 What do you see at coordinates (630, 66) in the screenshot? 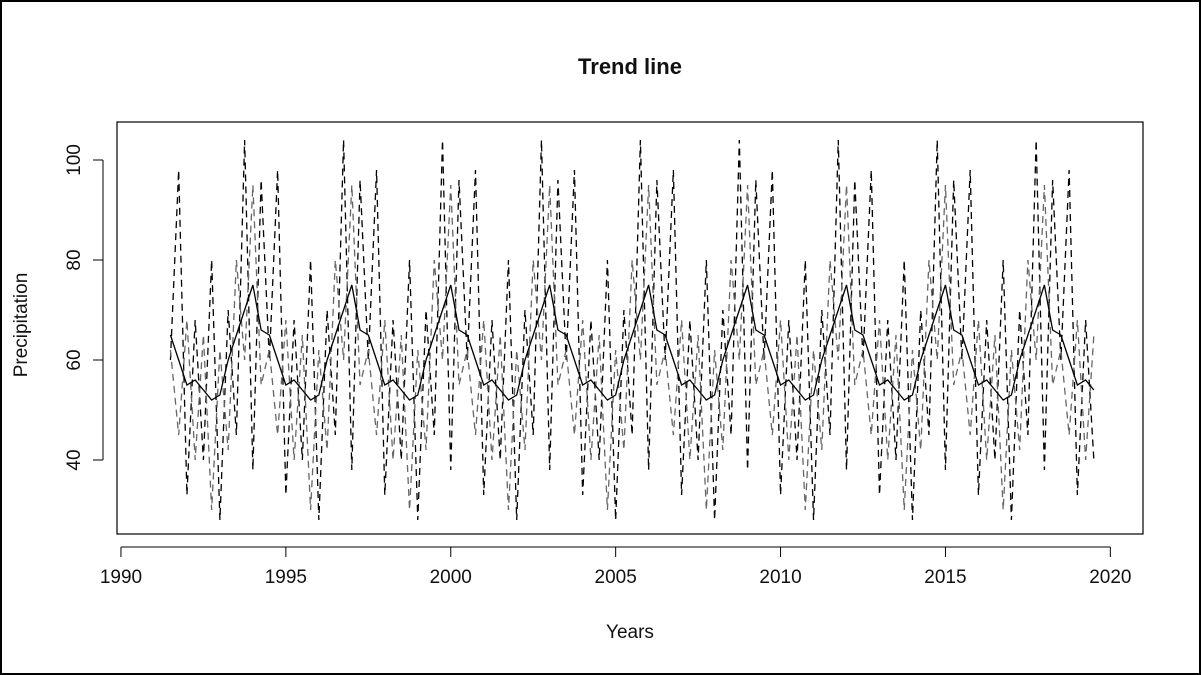
I see `chart-title: Trend line` at bounding box center [630, 66].